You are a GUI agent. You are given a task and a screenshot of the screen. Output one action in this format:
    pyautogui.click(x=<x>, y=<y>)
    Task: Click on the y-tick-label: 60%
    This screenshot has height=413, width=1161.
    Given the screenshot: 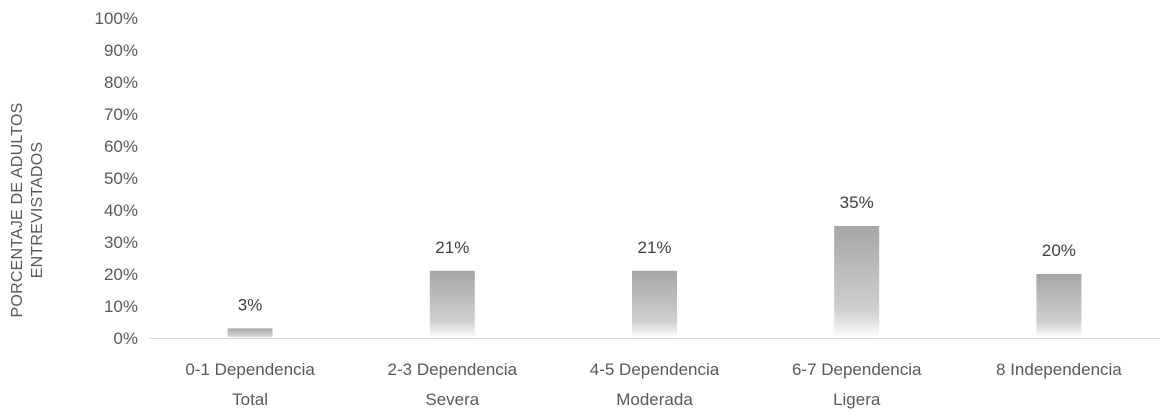 What is the action you would take?
    pyautogui.click(x=121, y=146)
    